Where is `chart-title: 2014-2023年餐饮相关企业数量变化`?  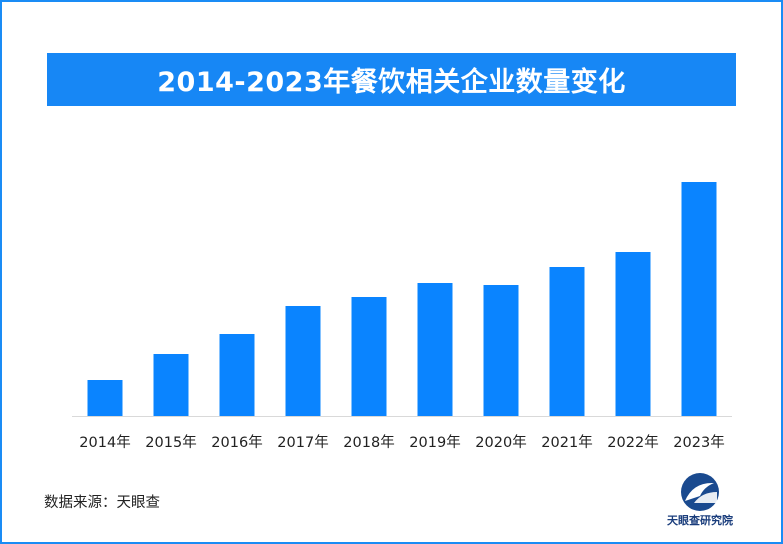 chart-title: 2014-2023年餐饮相关企业数量变化 is located at coordinates (391, 82).